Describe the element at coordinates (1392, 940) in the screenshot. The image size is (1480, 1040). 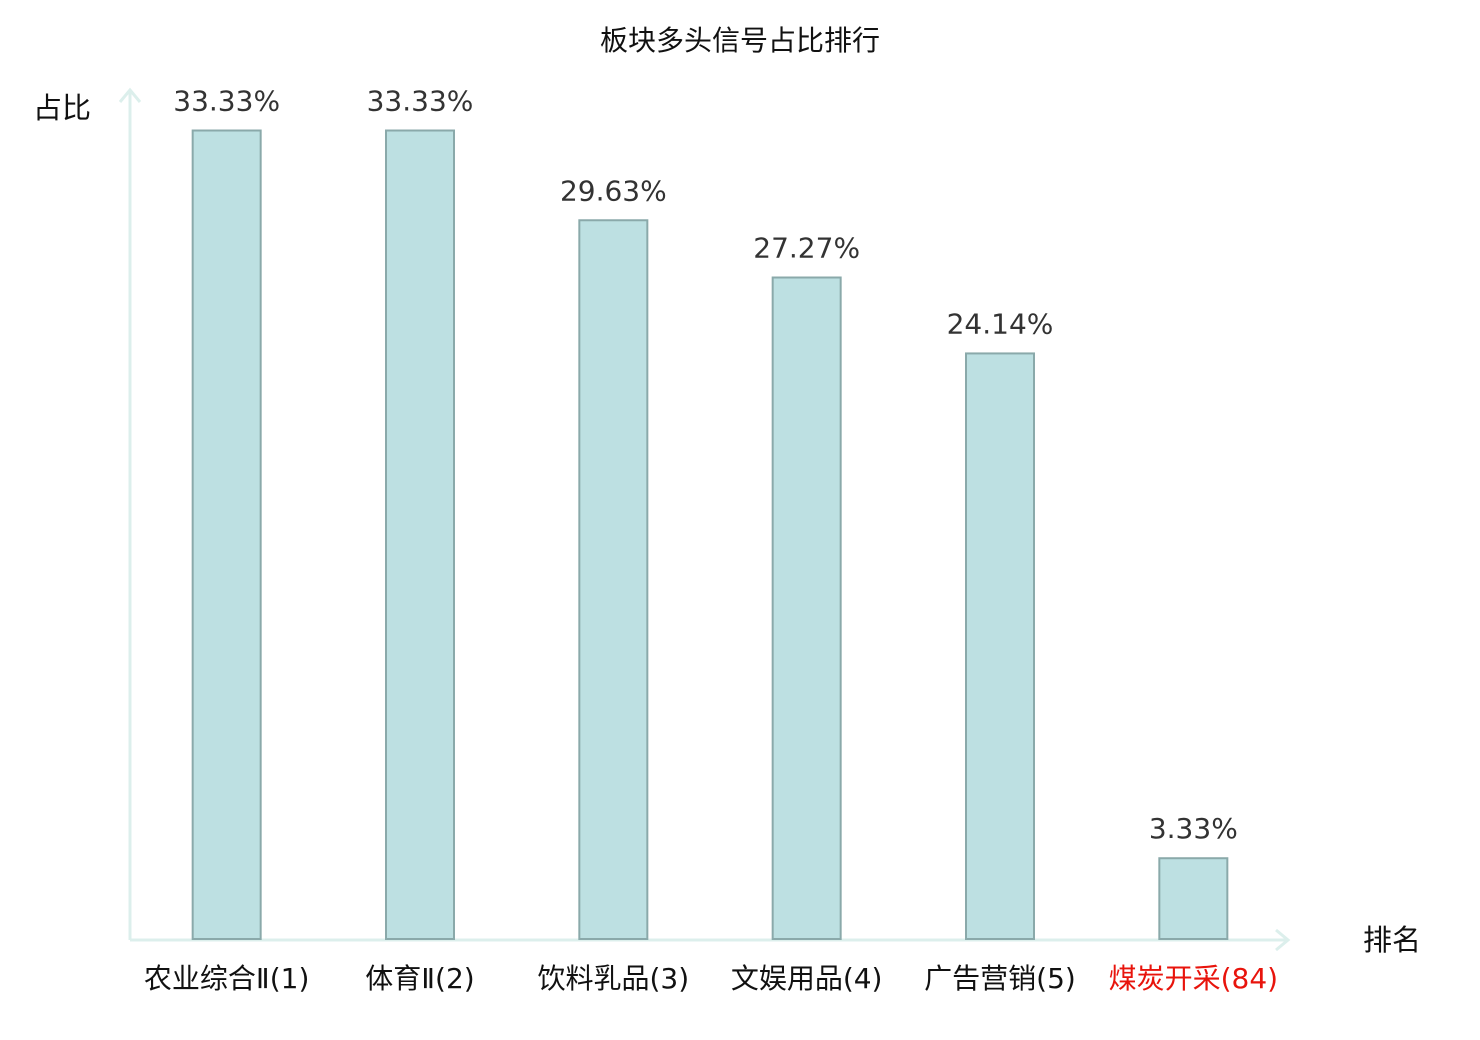
I see `x-axis-label: 排名` at that location.